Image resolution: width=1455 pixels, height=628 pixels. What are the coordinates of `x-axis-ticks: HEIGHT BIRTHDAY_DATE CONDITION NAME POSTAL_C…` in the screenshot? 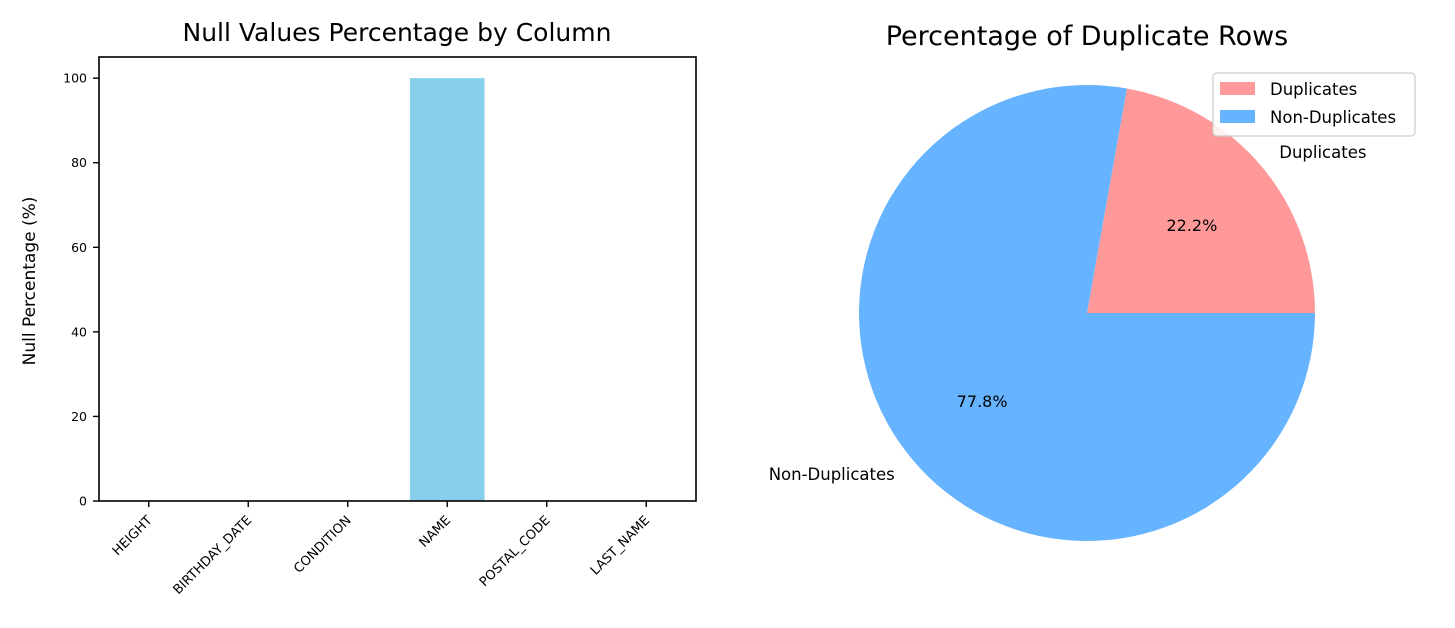 It's located at (381, 549).